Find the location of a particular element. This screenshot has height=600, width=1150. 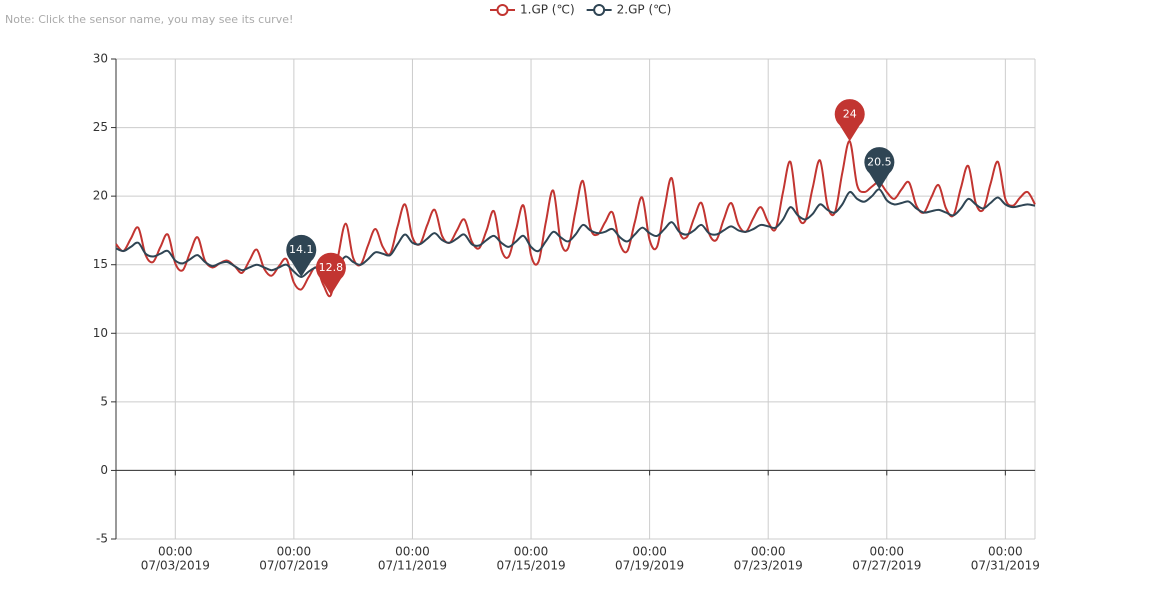

series-line is located at coordinates (575, 233).